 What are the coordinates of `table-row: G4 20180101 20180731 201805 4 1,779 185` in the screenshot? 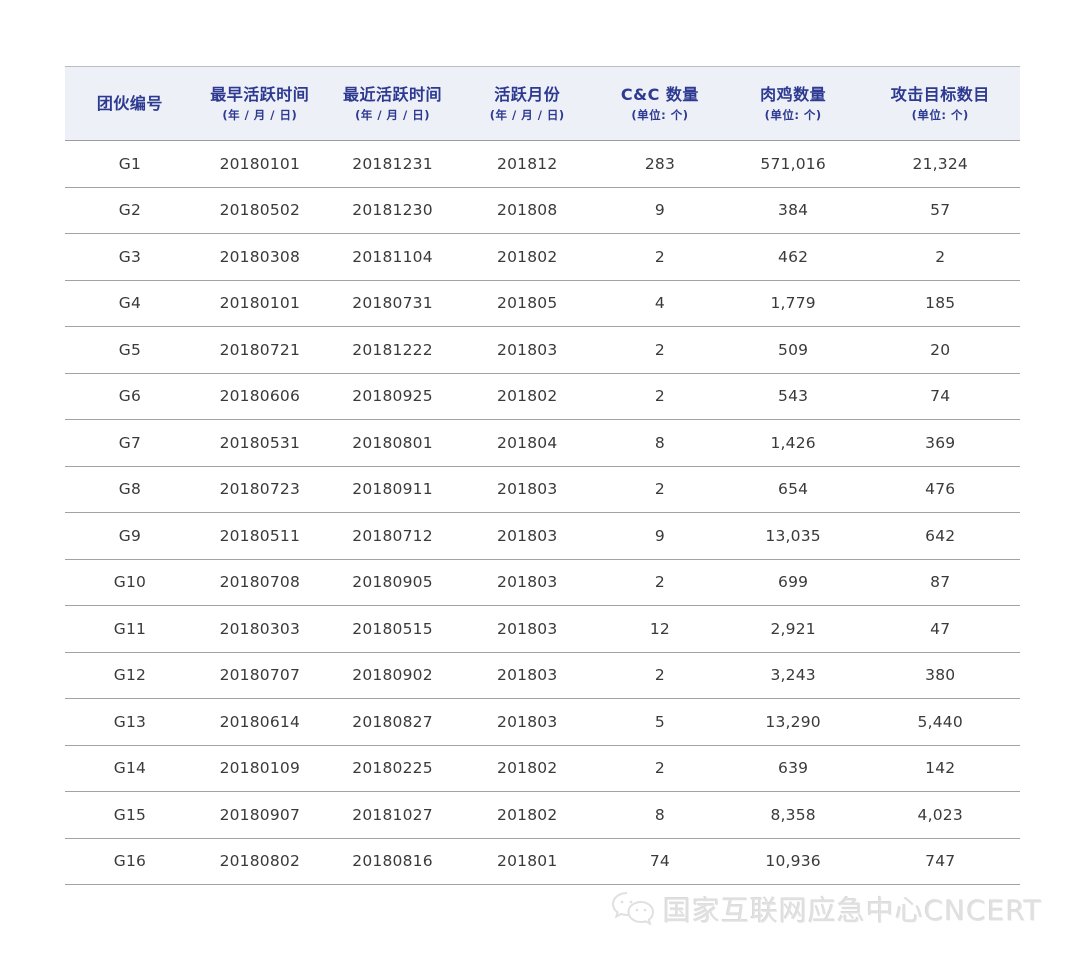 It's located at (542, 303).